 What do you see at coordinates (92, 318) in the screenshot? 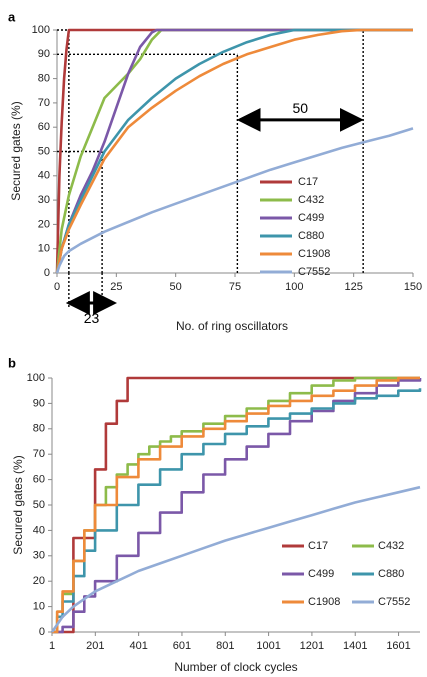
I see `annotation-23: 23` at bounding box center [92, 318].